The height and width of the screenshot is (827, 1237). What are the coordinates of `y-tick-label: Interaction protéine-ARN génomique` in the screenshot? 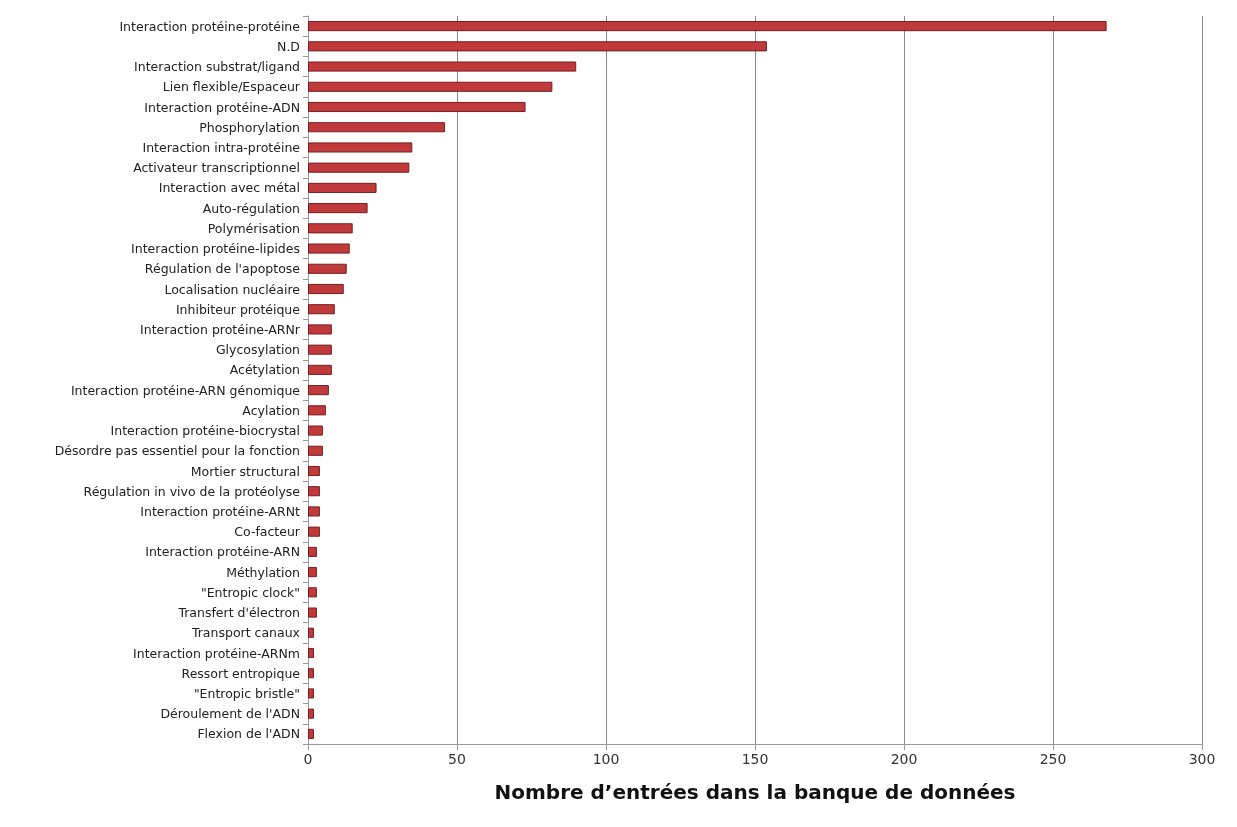 It's located at (185, 390).